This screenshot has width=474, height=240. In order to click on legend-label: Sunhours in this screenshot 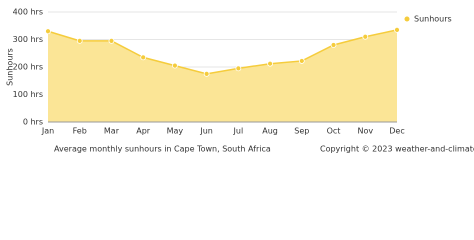, I will do `click(433, 19)`.